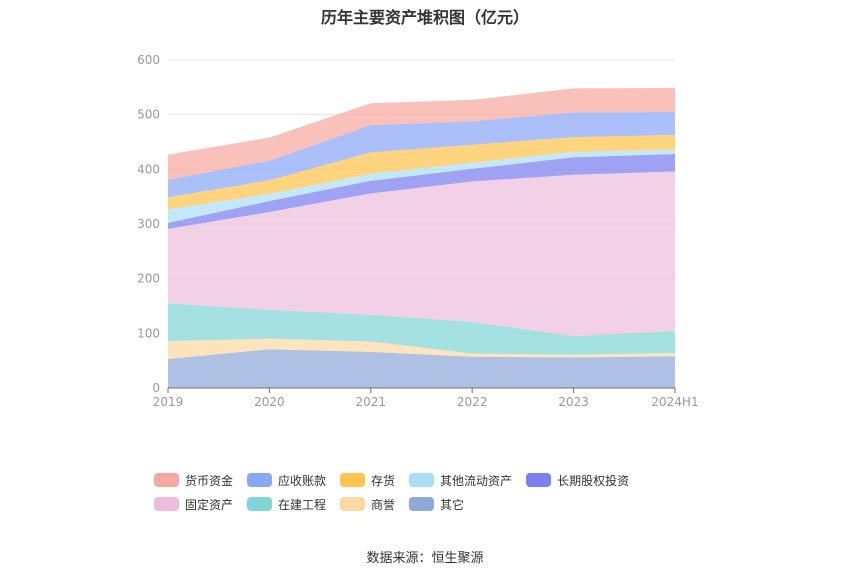 This screenshot has height=575, width=850. What do you see at coordinates (472, 402) in the screenshot?
I see `x-tick-label: 2022` at bounding box center [472, 402].